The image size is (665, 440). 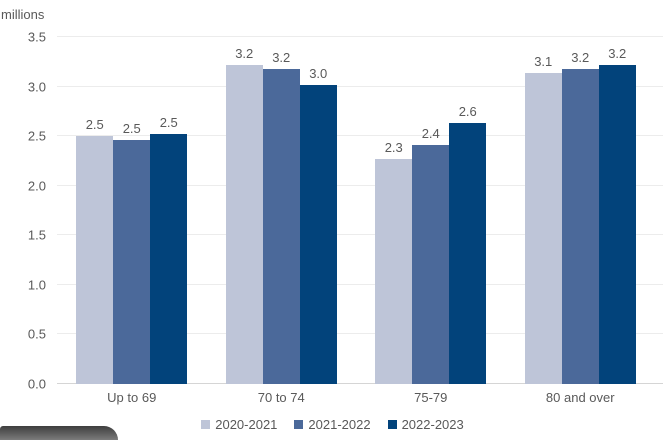 What do you see at coordinates (36, 285) in the screenshot?
I see `y-axis-tick-label: 1.0` at bounding box center [36, 285].